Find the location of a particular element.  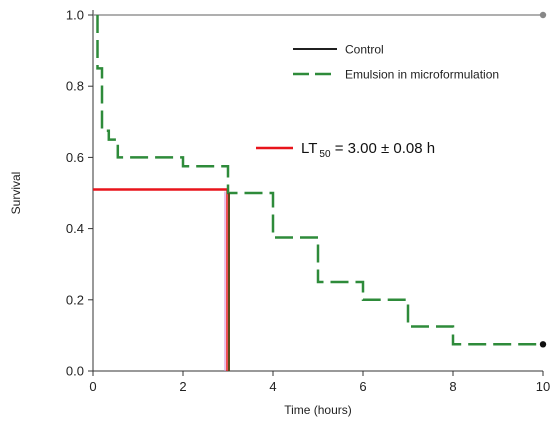

x-axis-label: Time (hours) is located at coordinates (318, 410).